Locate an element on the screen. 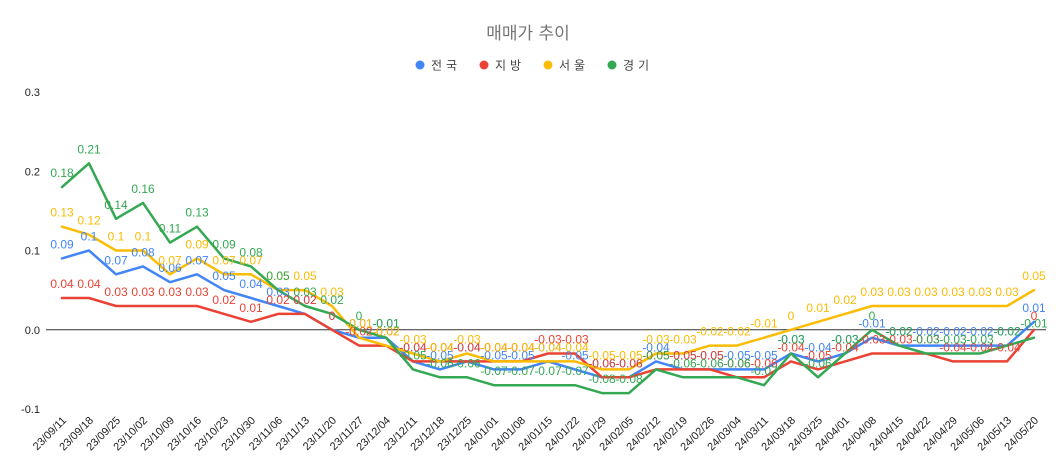 Image resolution: width=1056 pixels, height=465 pixels. data-label: 0.12 is located at coordinates (89, 221).